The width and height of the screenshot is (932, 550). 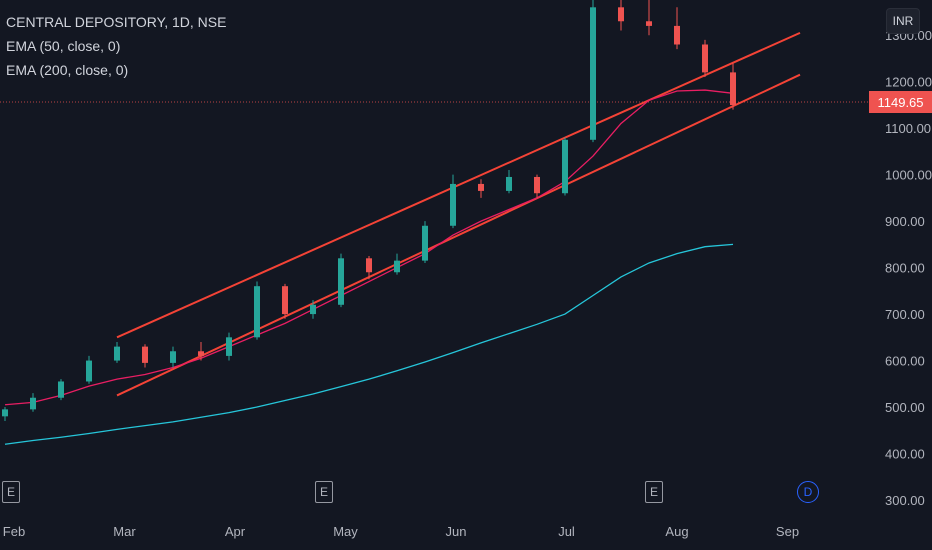 What do you see at coordinates (456, 531) in the screenshot?
I see `x-tick-label: Jun` at bounding box center [456, 531].